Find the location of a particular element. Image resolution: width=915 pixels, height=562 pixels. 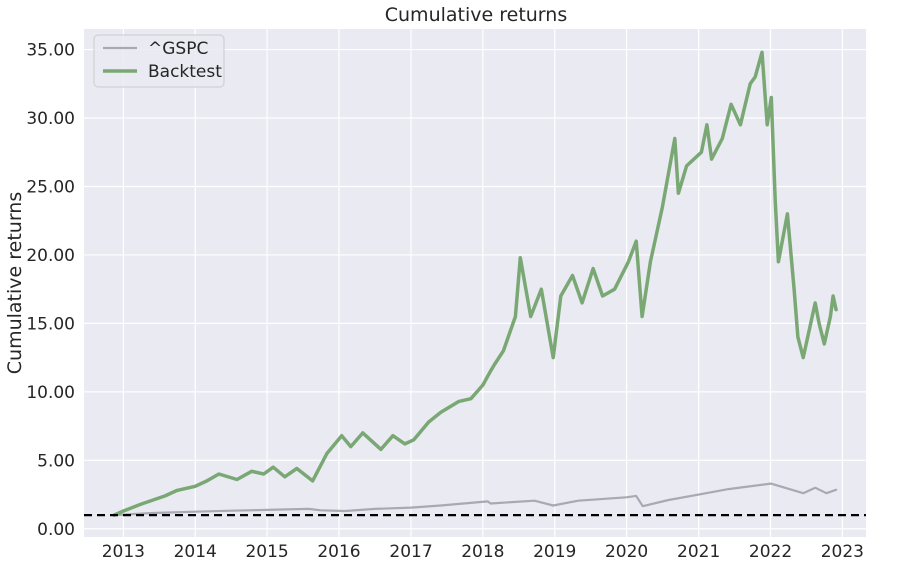

y-tick-label: 25.00 is located at coordinates (50, 187).